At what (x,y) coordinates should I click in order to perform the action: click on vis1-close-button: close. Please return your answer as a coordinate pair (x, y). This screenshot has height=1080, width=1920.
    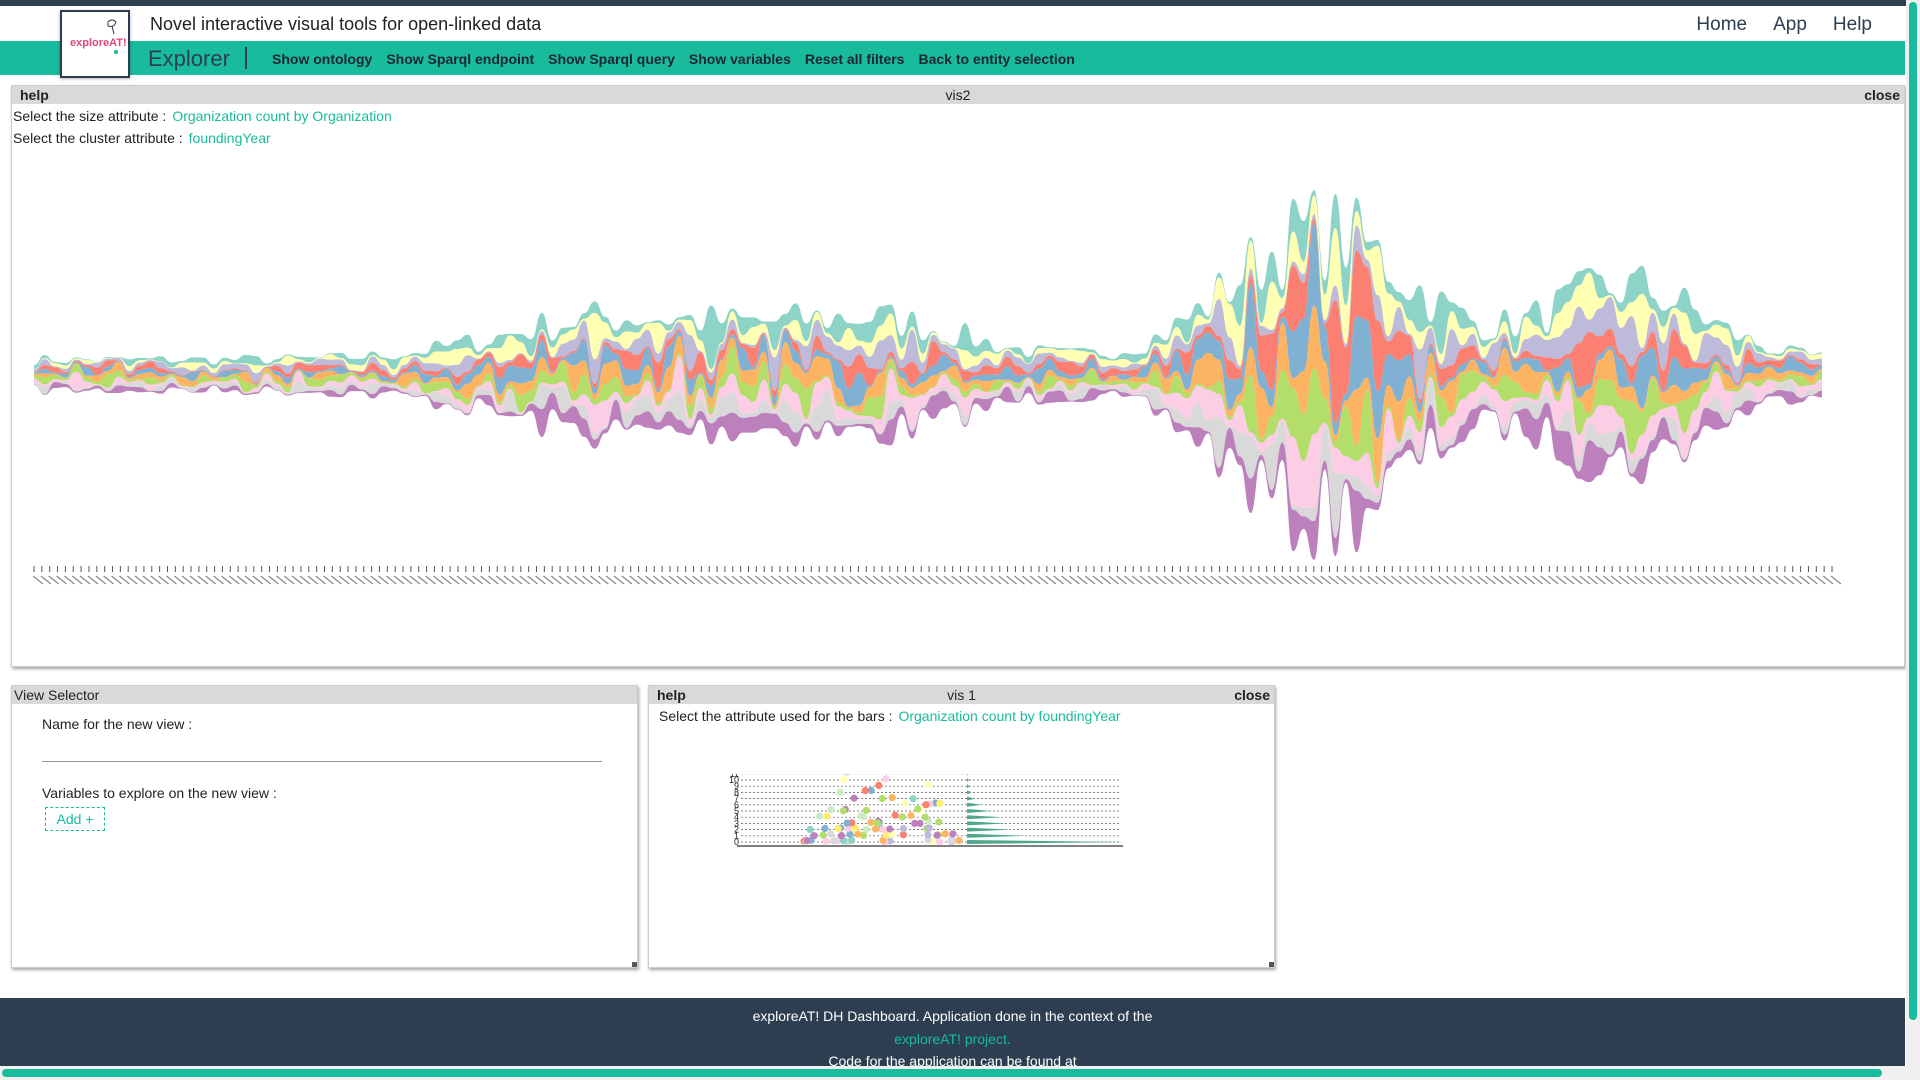
    Looking at the image, I should click on (1252, 695).